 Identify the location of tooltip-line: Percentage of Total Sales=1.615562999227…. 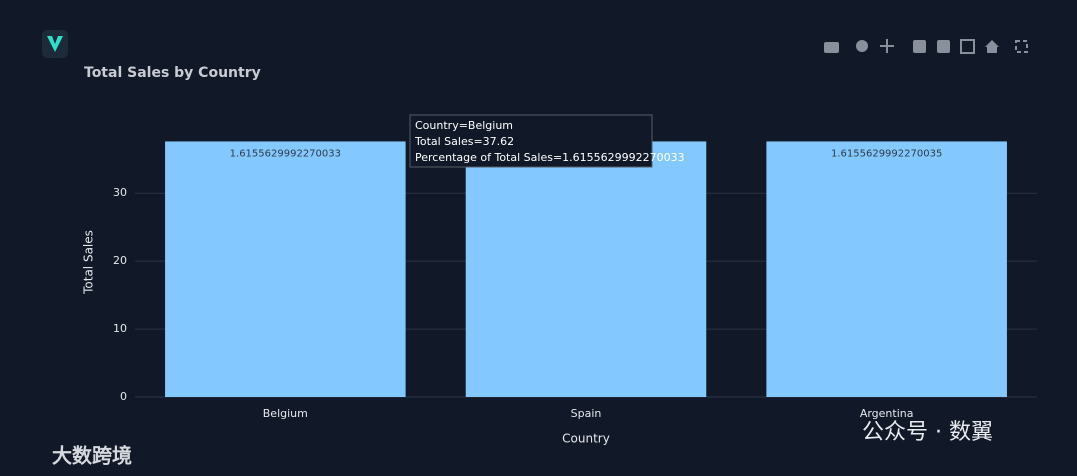
(550, 157).